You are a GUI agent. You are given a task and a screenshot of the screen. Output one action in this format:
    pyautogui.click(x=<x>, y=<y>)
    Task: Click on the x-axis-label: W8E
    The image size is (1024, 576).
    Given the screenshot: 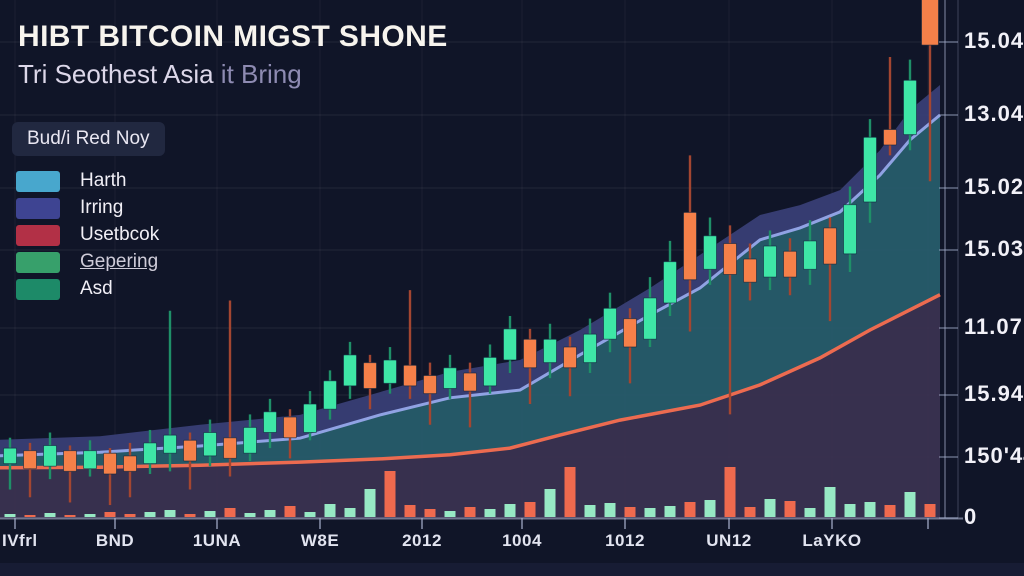 What is the action you would take?
    pyautogui.click(x=320, y=540)
    